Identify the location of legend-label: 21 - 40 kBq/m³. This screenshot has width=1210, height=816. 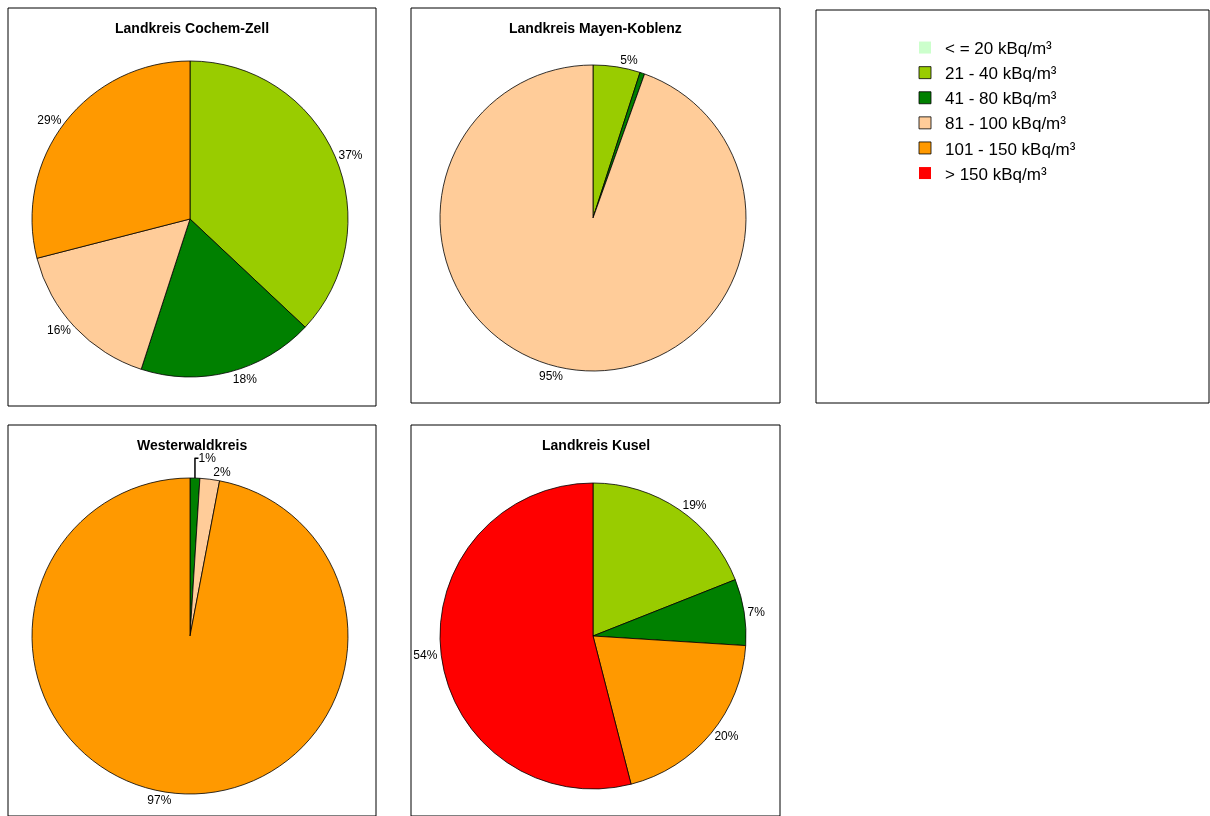
(1001, 74).